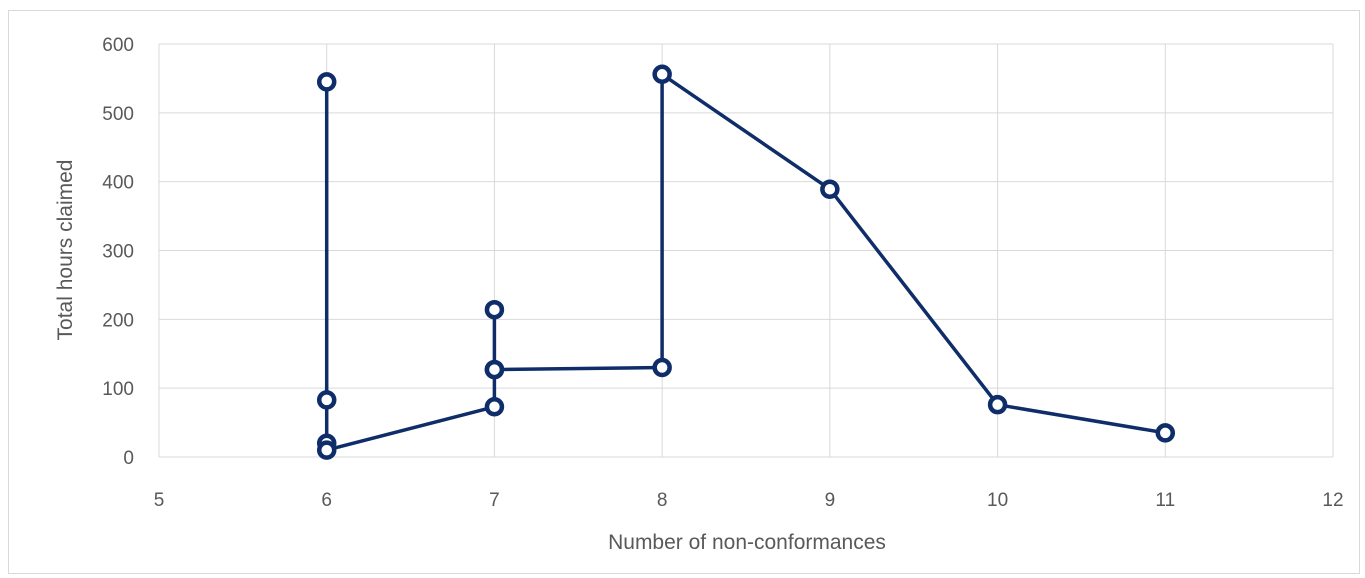 The height and width of the screenshot is (578, 1365). I want to click on x-axis-title: Number of non-conformances, so click(747, 542).